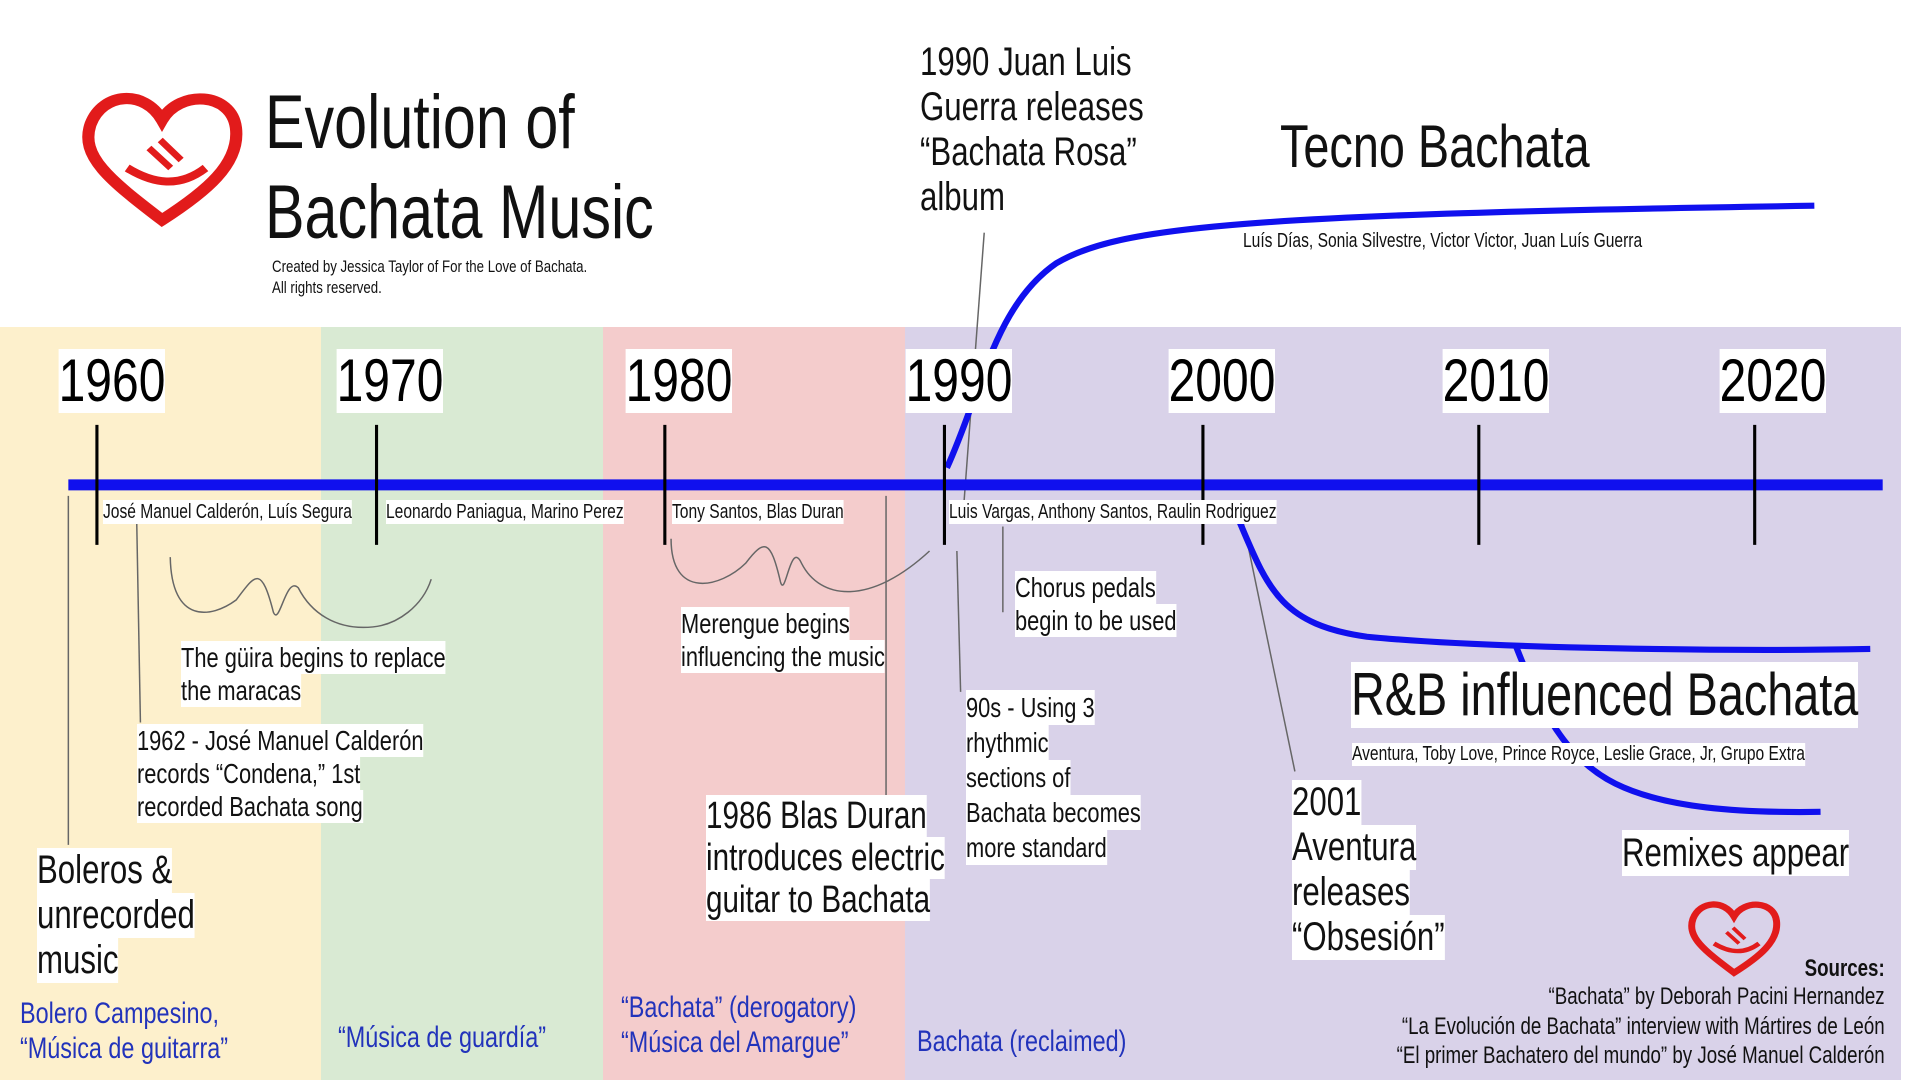 Image resolution: width=1920 pixels, height=1080 pixels. I want to click on decade-label: 1970, so click(390, 380).